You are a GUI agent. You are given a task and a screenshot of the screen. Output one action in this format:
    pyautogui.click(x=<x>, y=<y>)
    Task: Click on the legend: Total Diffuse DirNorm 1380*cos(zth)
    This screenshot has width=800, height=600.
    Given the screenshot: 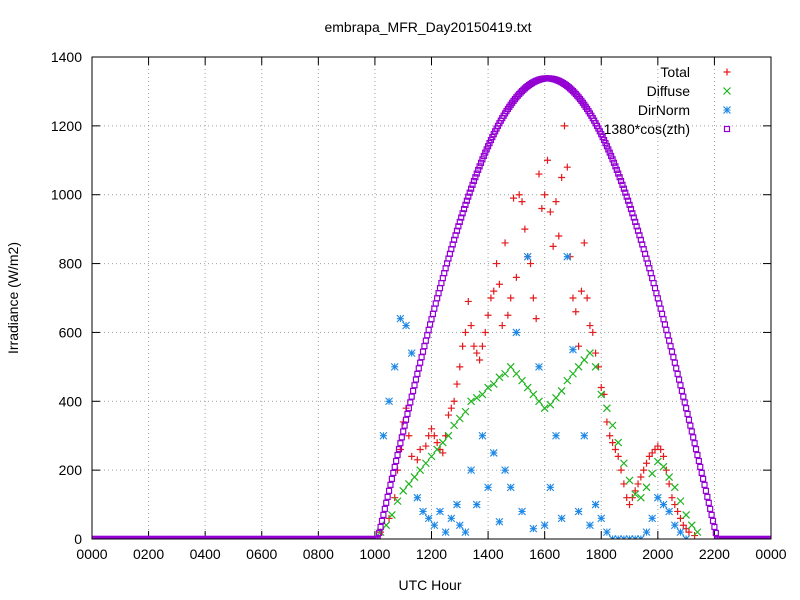 What is the action you would take?
    pyautogui.click(x=667, y=100)
    